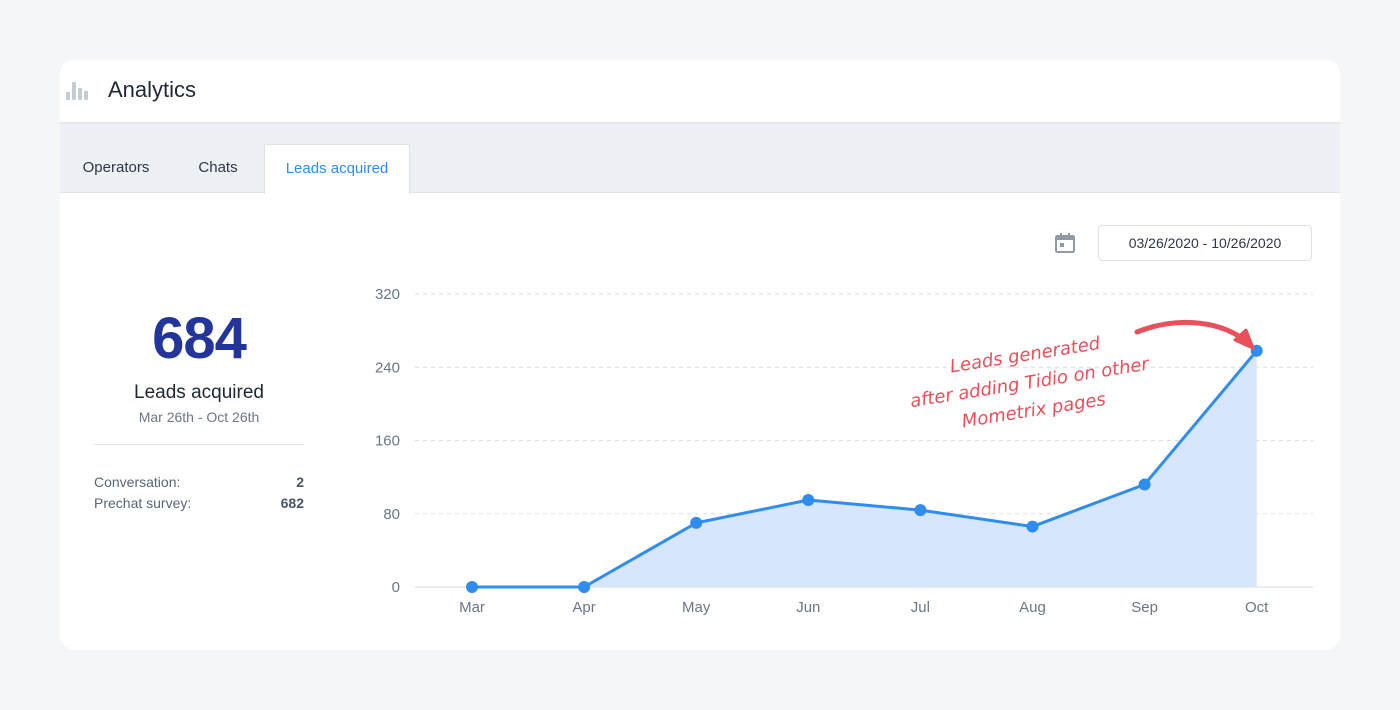 The width and height of the screenshot is (1400, 710). What do you see at coordinates (920, 607) in the screenshot?
I see `x-tick-label: Jul` at bounding box center [920, 607].